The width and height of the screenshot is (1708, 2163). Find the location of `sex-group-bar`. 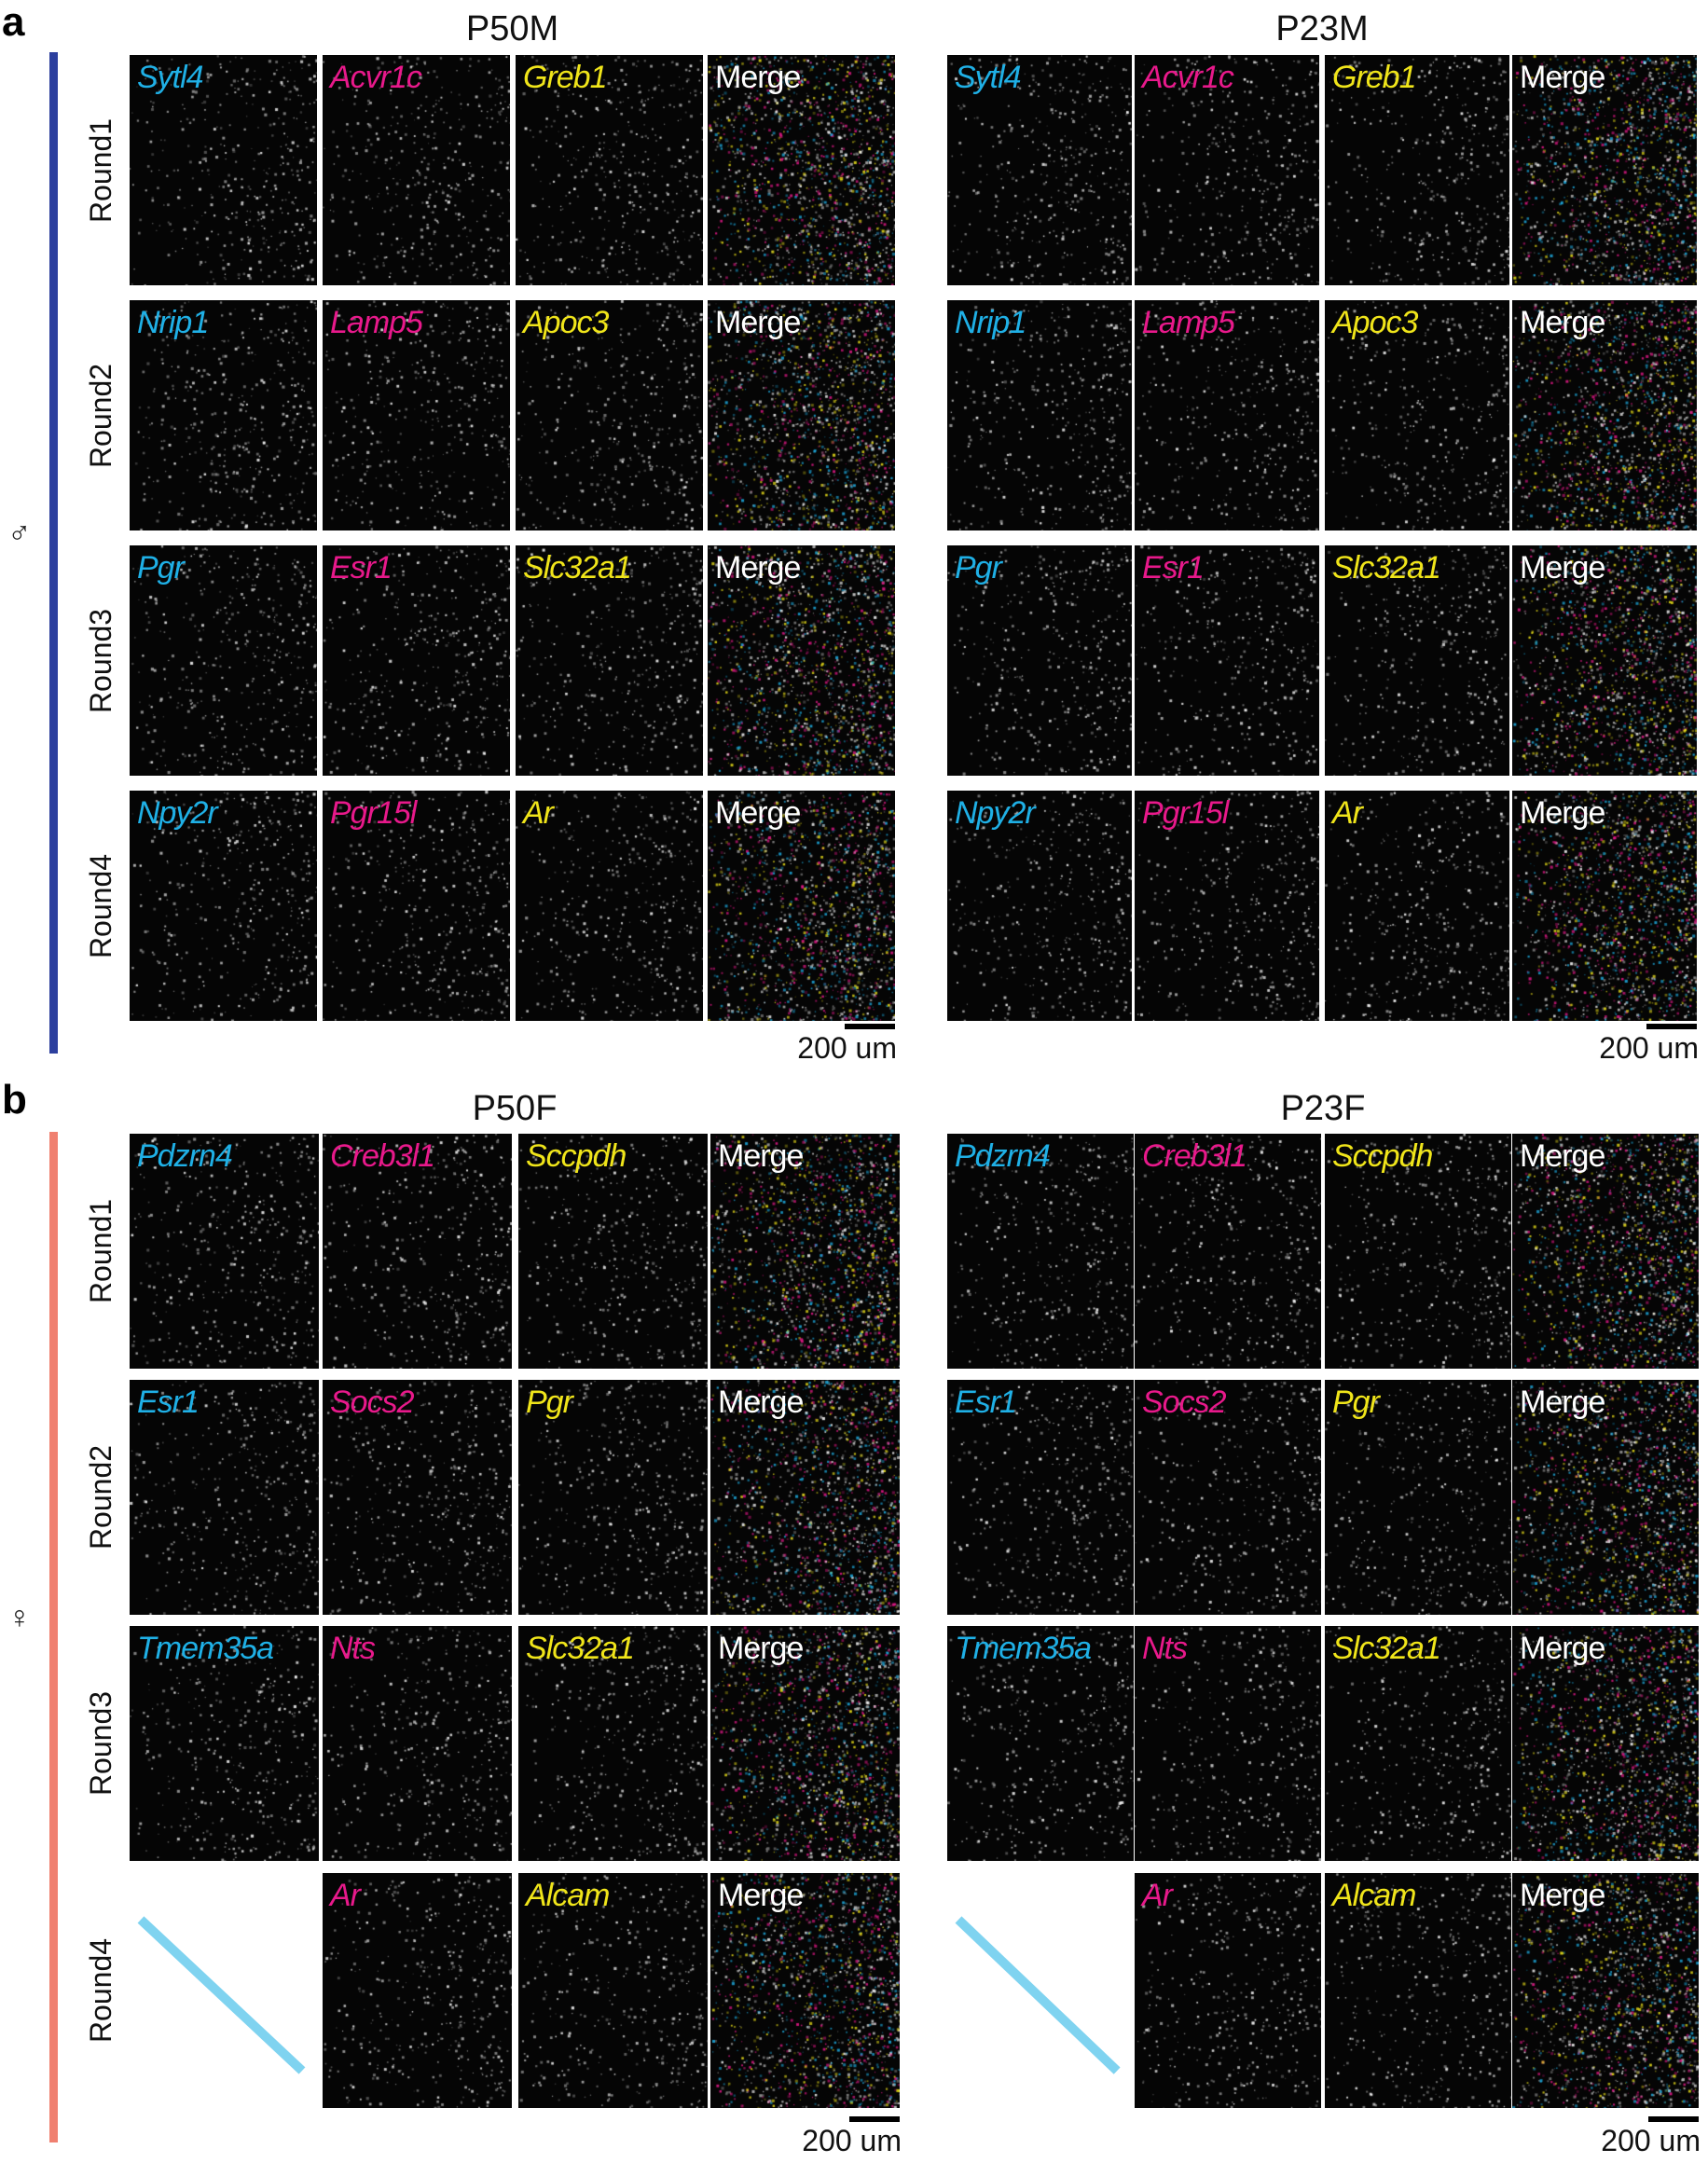

sex-group-bar is located at coordinates (53, 1637).